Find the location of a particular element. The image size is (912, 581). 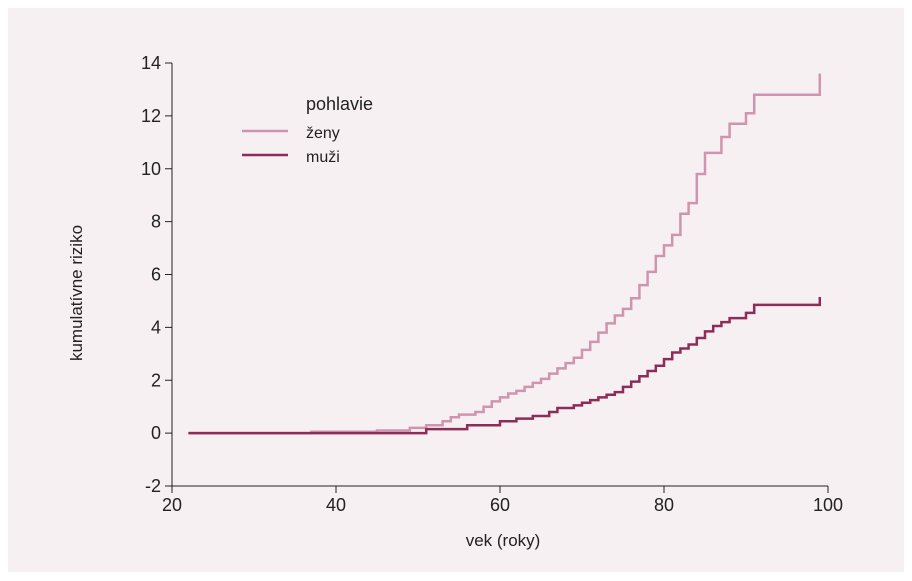

x-tick-label: 20 is located at coordinates (172, 505).